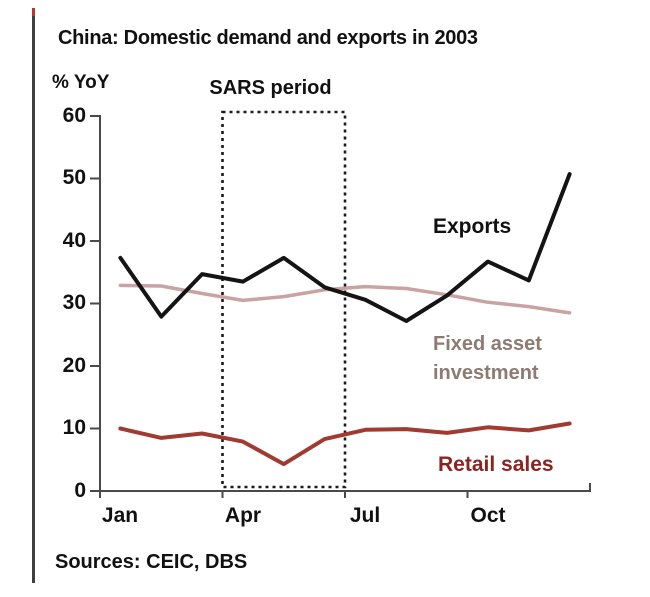 The image size is (650, 597). Describe the element at coordinates (74, 240) in the screenshot. I see `y-tick-40: 40` at that location.